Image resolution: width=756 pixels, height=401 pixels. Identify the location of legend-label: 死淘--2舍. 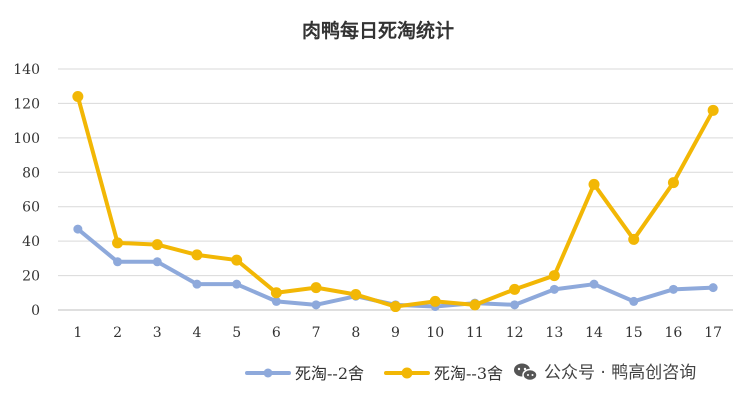
(329, 373).